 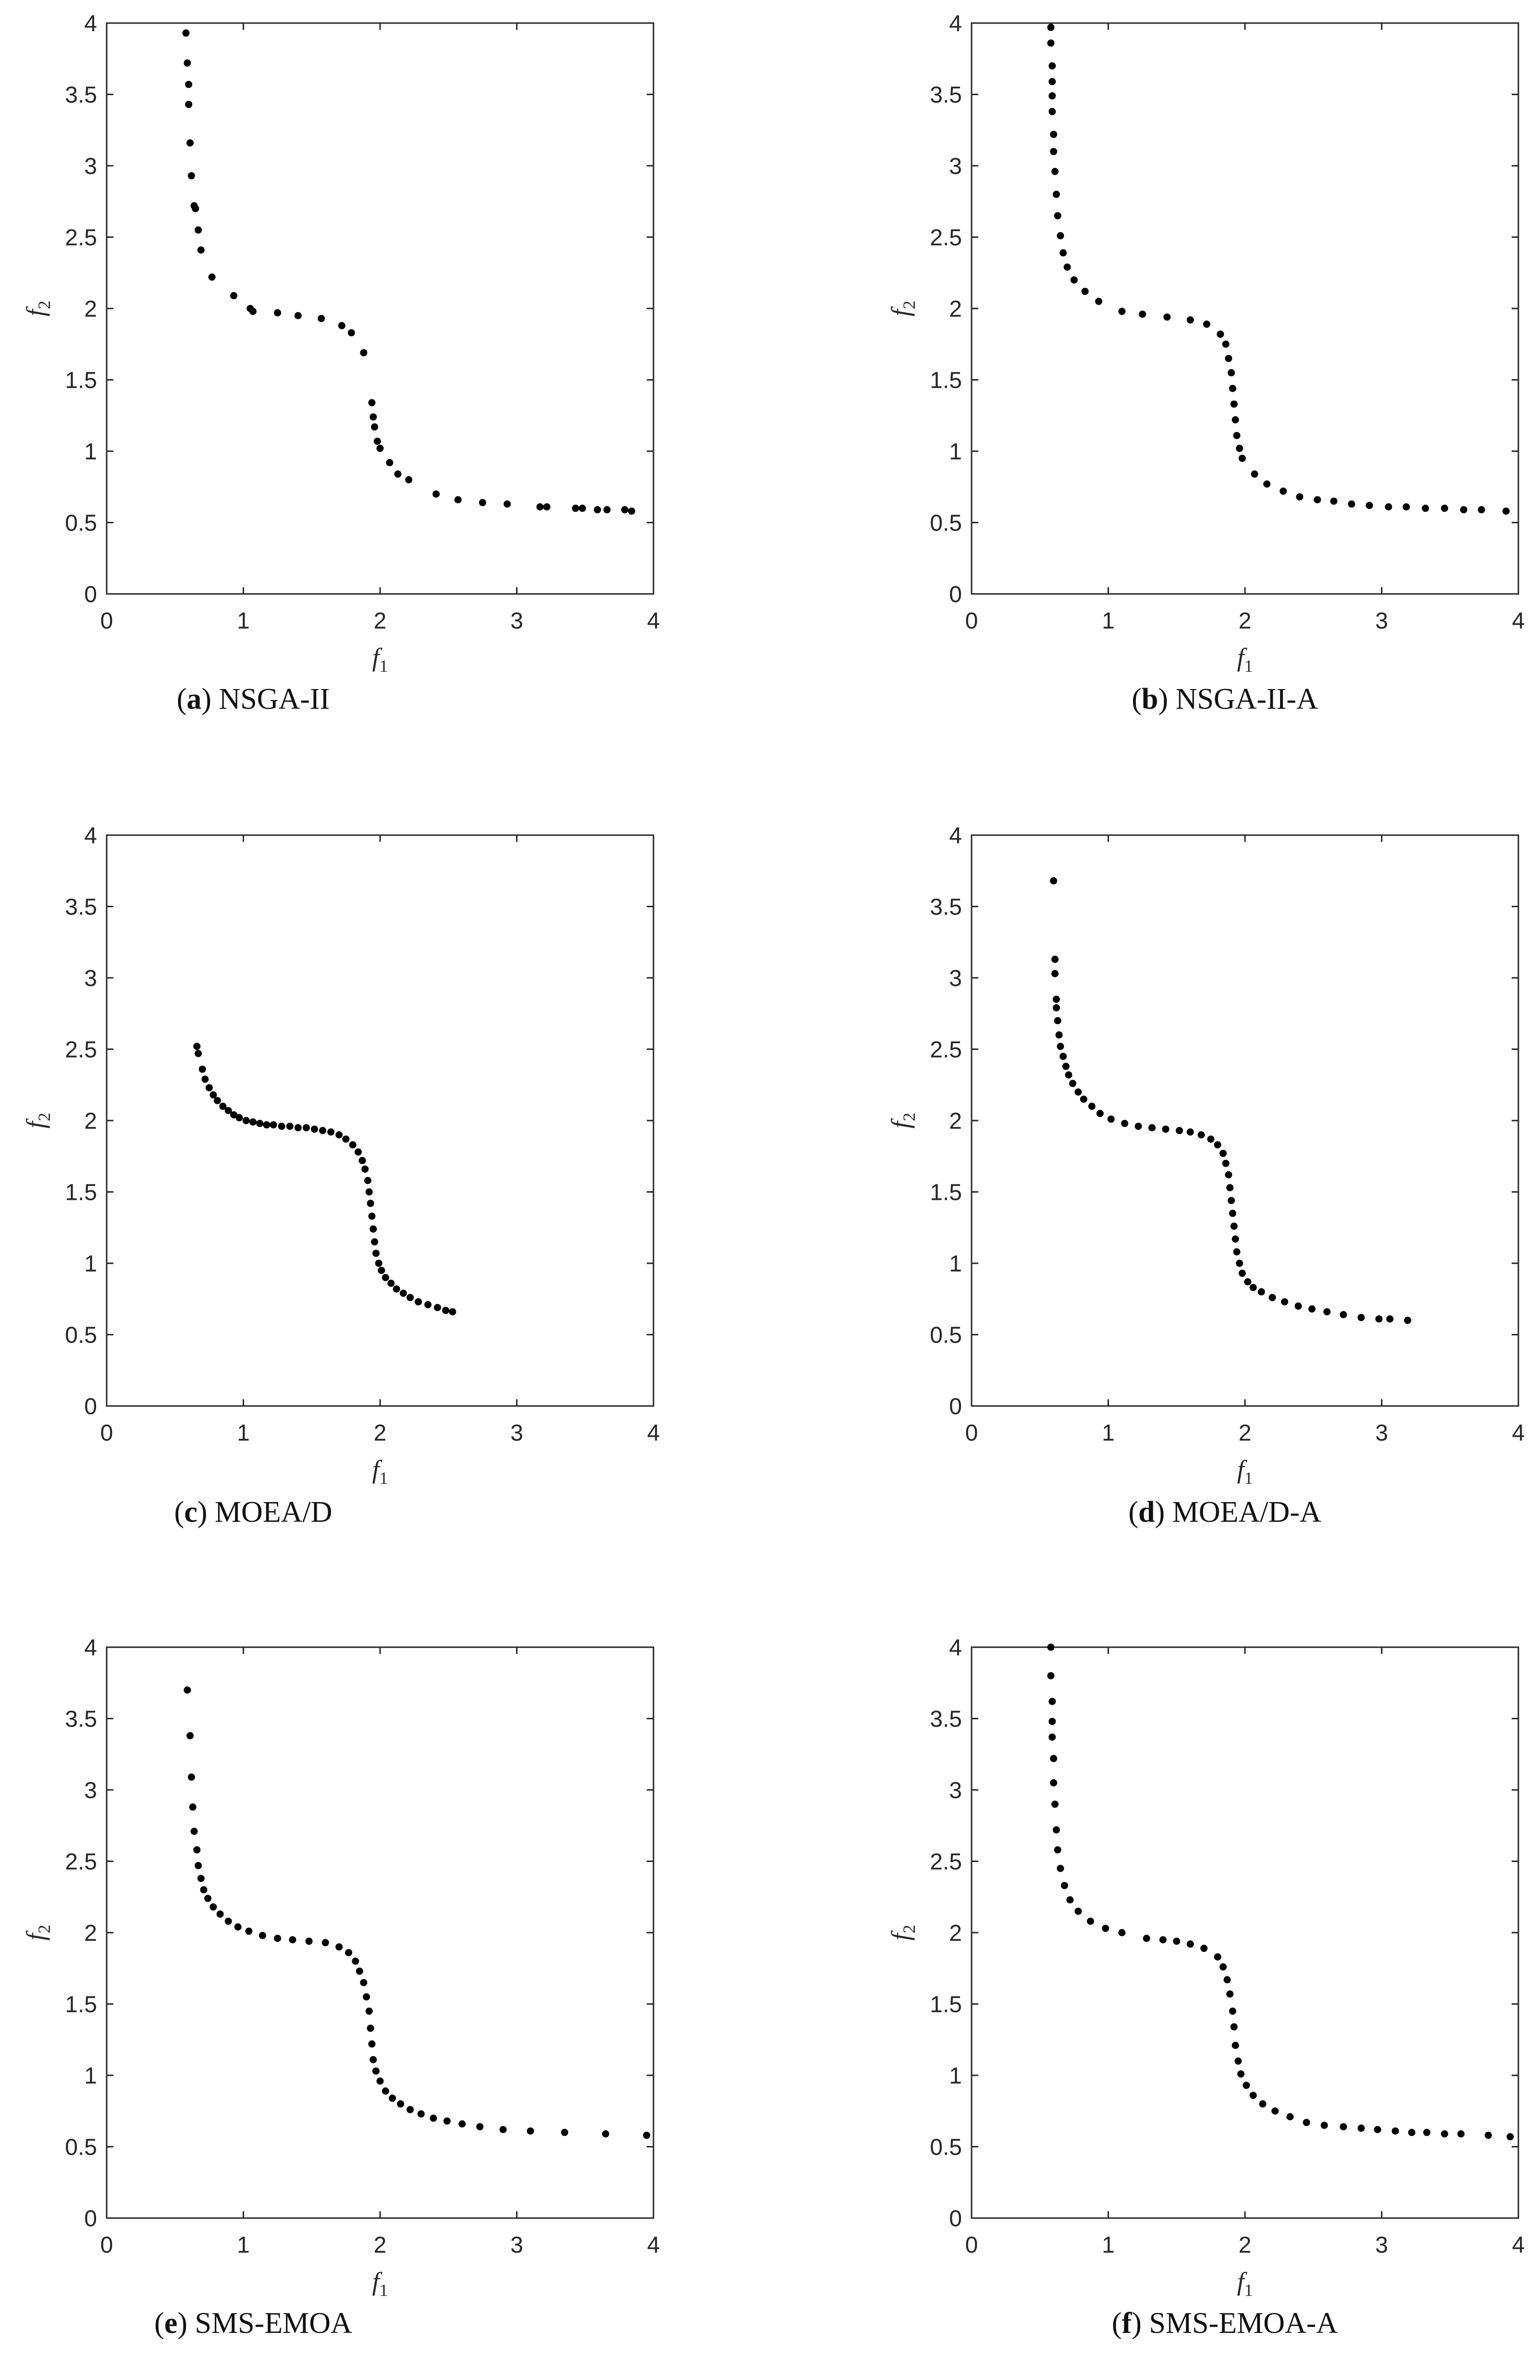 I want to click on caption-letter: b, so click(x=1149, y=699).